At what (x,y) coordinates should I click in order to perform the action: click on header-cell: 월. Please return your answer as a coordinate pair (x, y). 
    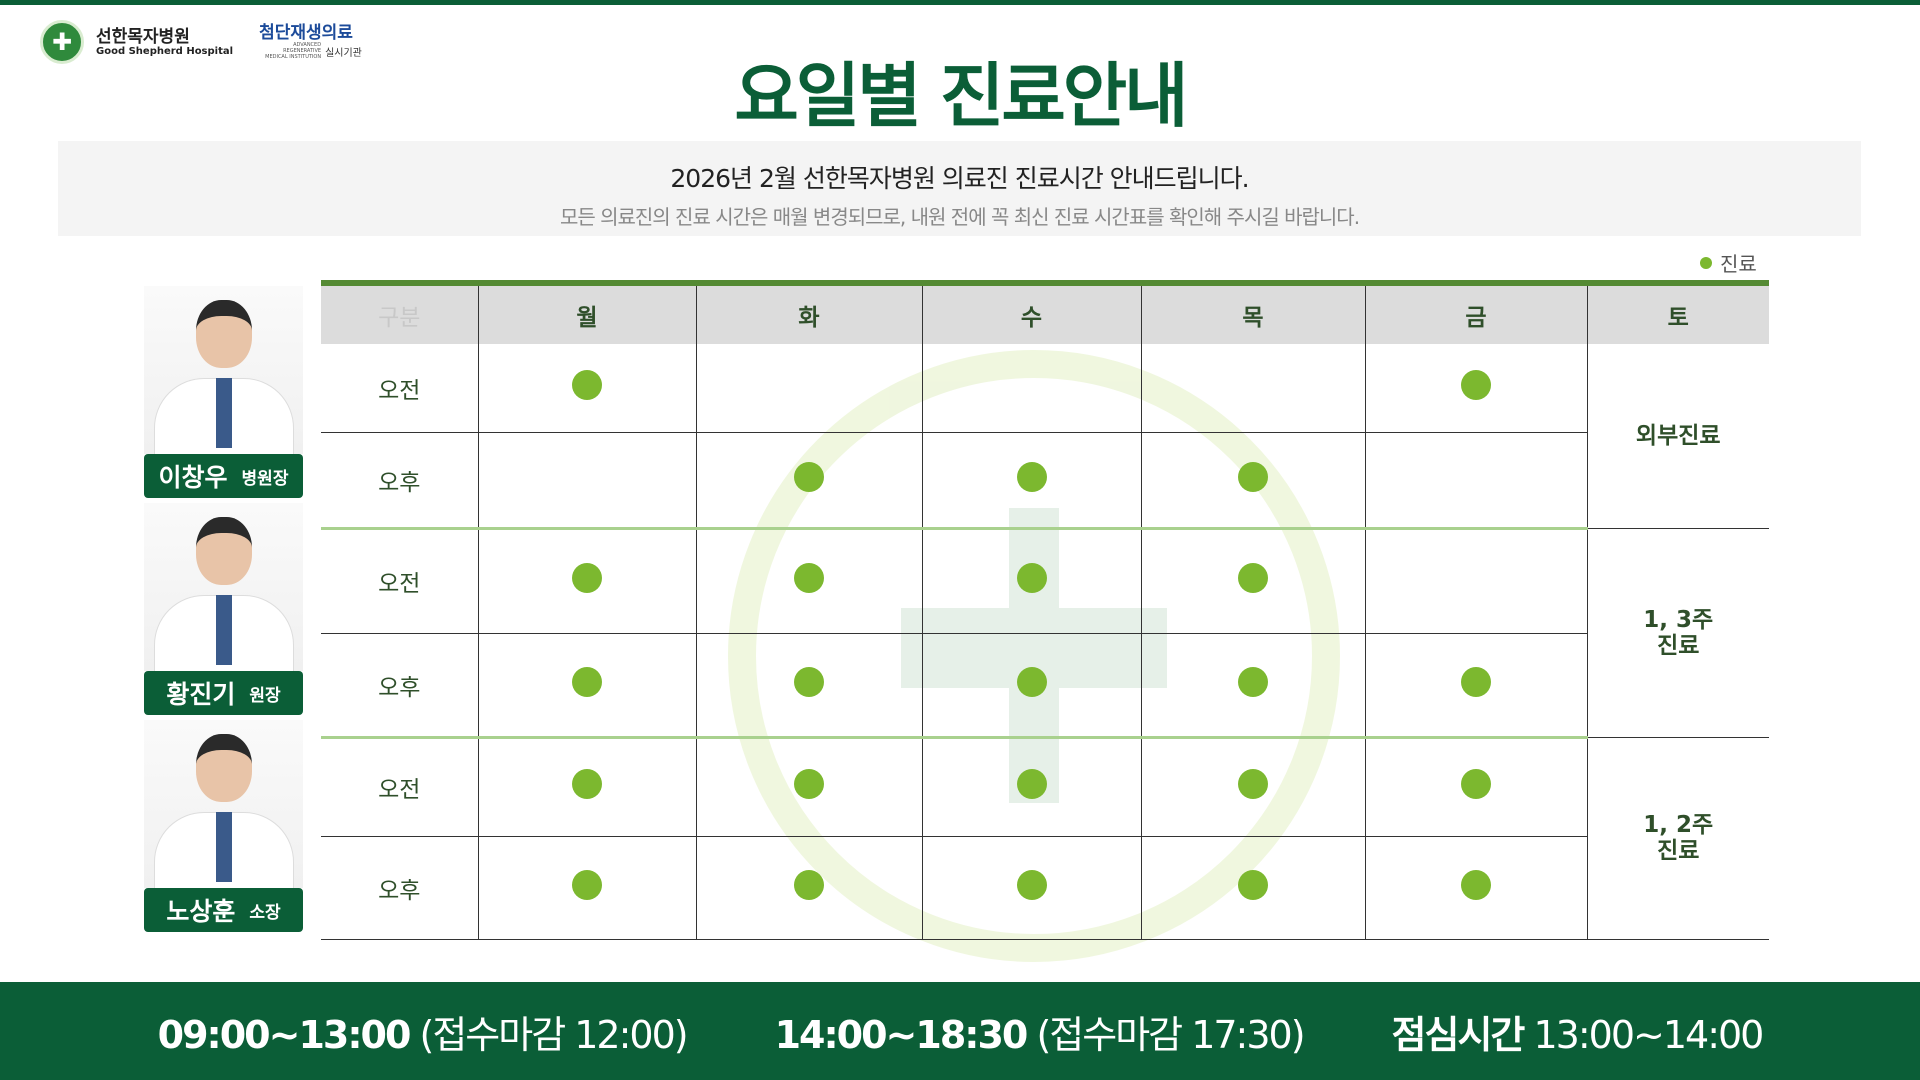
    Looking at the image, I should click on (586, 313).